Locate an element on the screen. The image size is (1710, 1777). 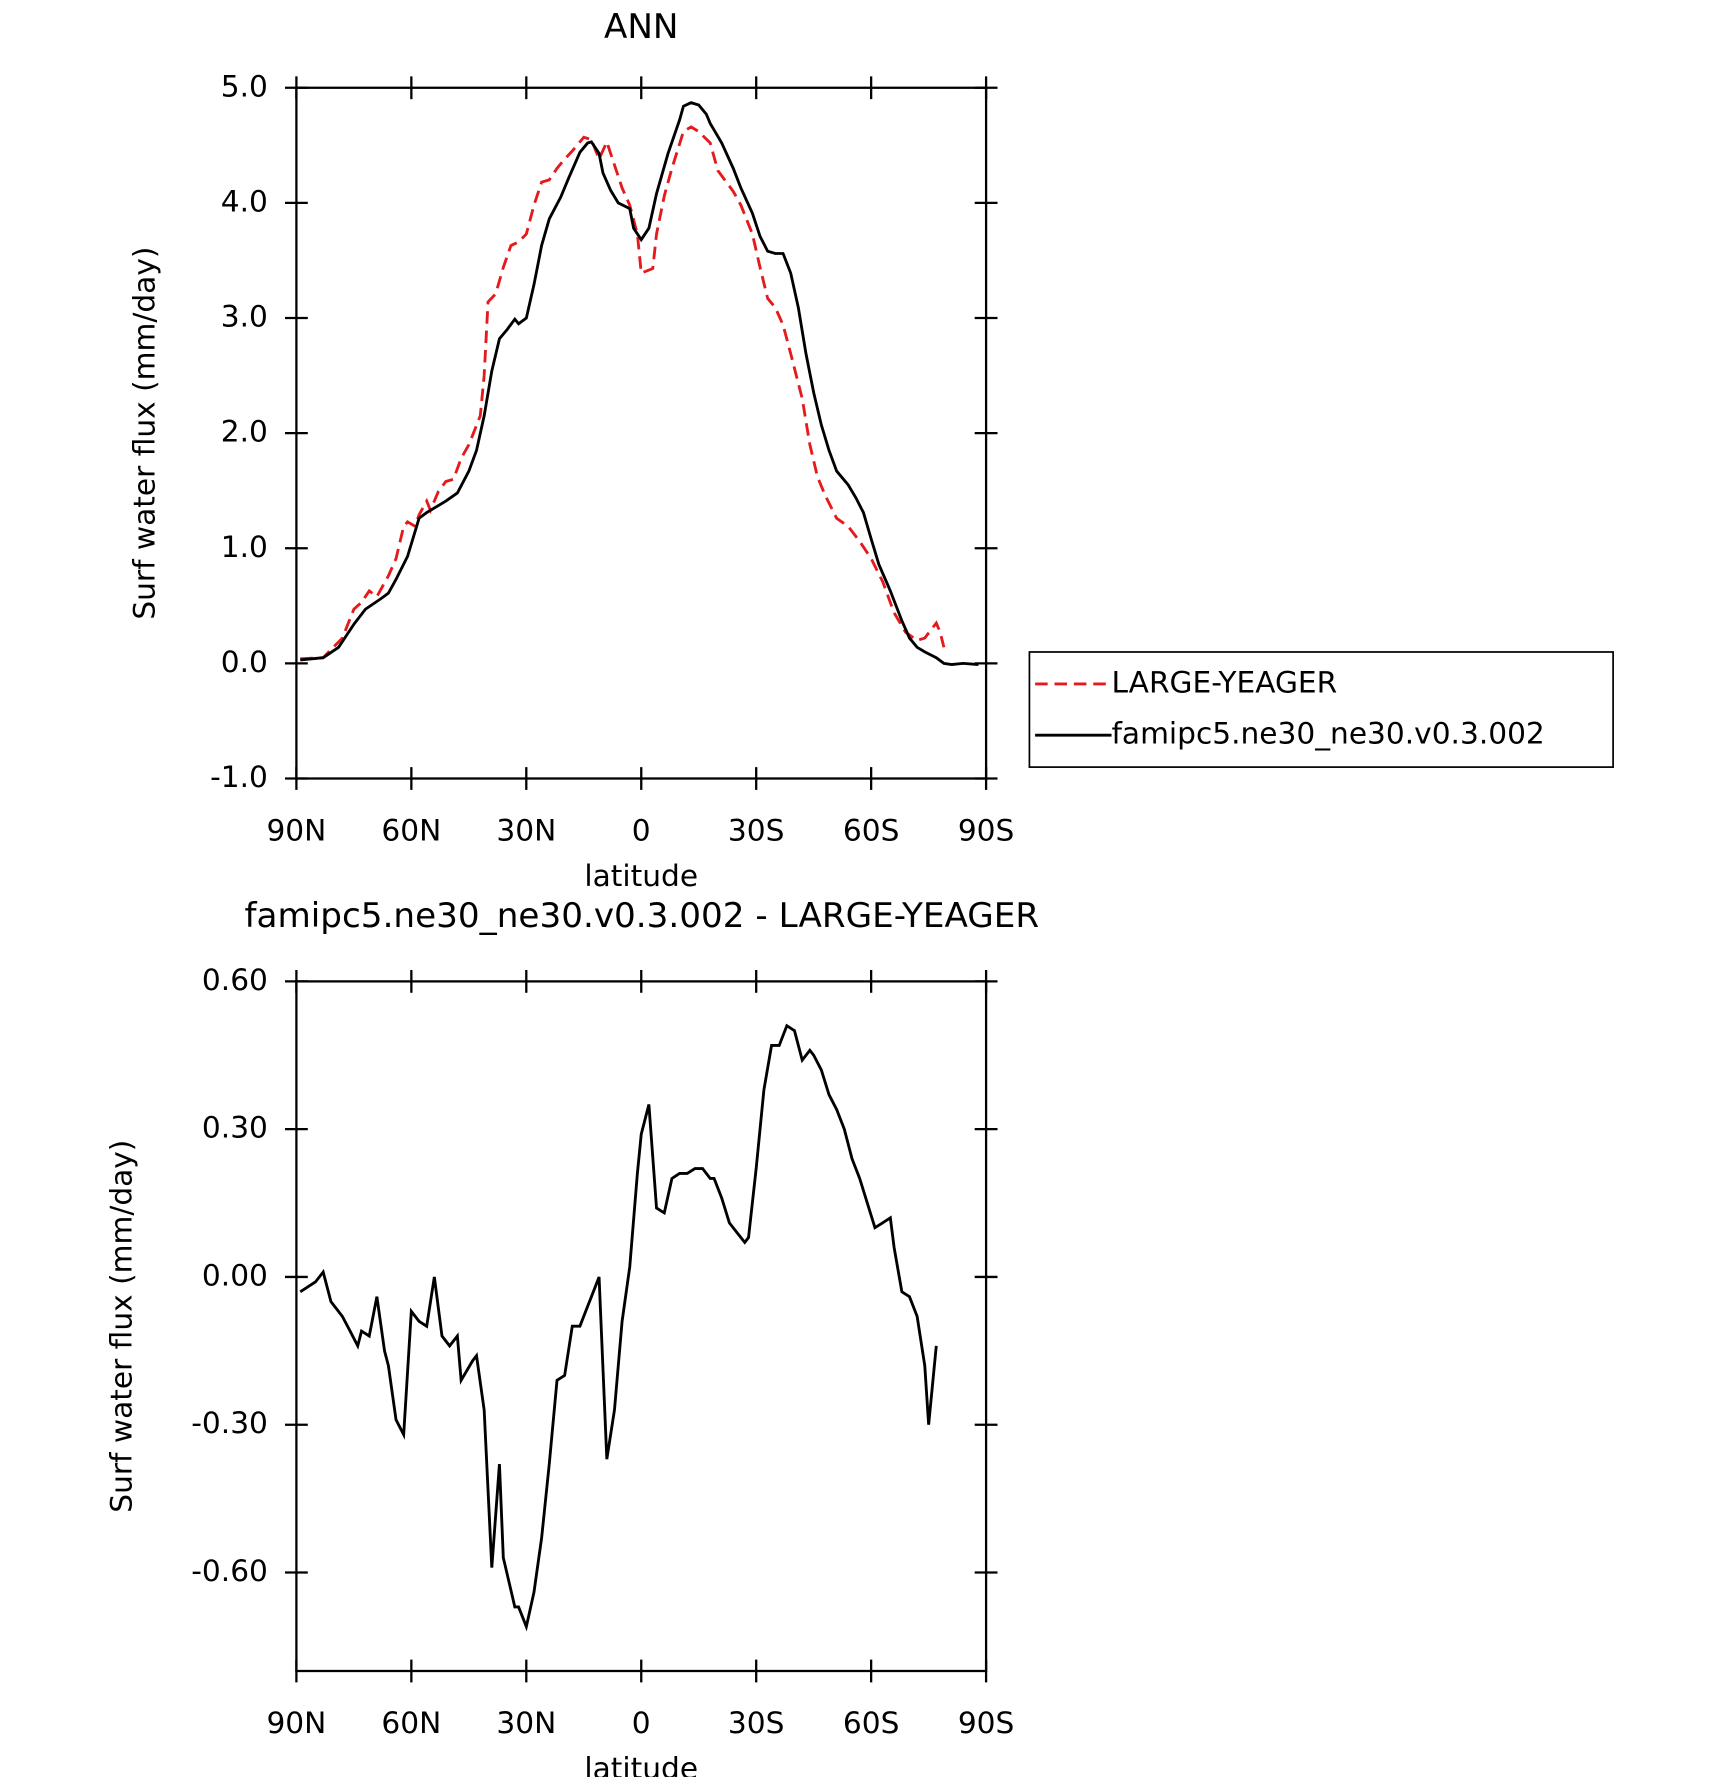
y-tick-label: 0.60 is located at coordinates (235, 979).